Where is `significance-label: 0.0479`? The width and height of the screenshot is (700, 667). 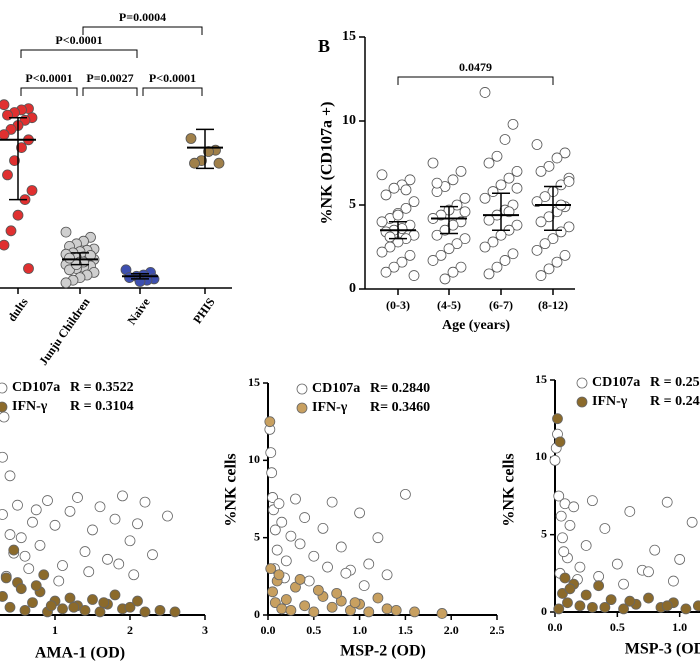 significance-label: 0.0479 is located at coordinates (475, 67).